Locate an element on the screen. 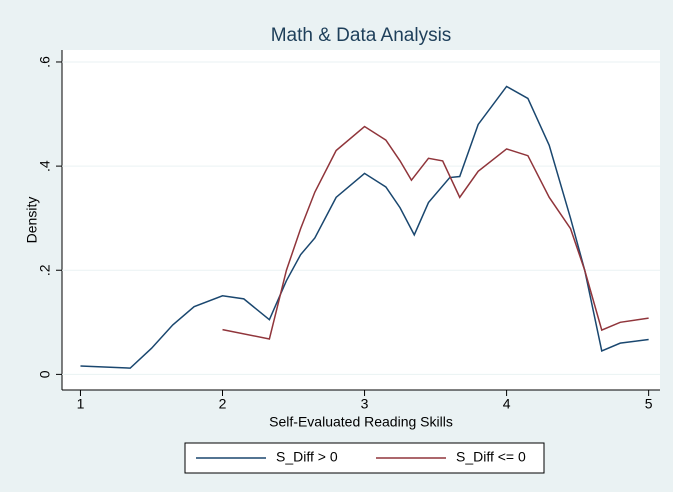 The height and width of the screenshot is (492, 673). y-axis-label: Density is located at coordinates (32, 220).